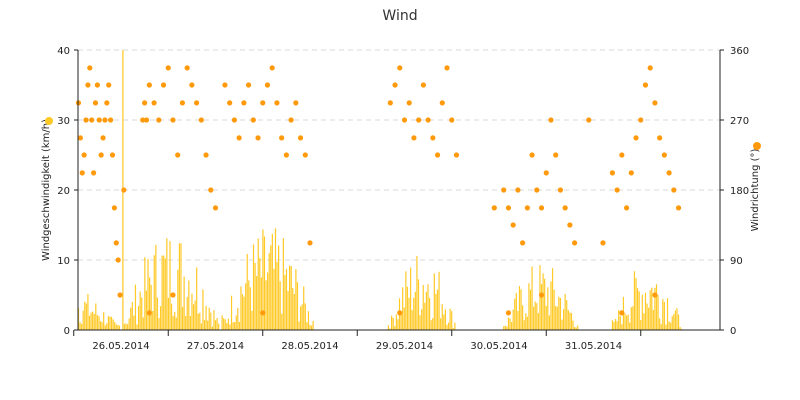 Image resolution: width=800 pixels, height=400 pixels. I want to click on y-left-tick-label: 30, so click(63, 121).